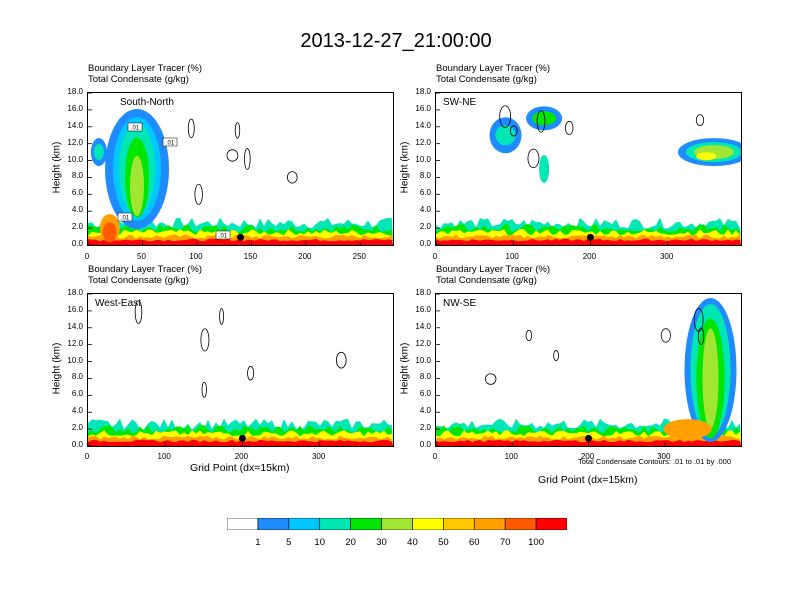  Describe the element at coordinates (423, 125) in the screenshot. I see `panel-2-ytick: 14.0` at that location.